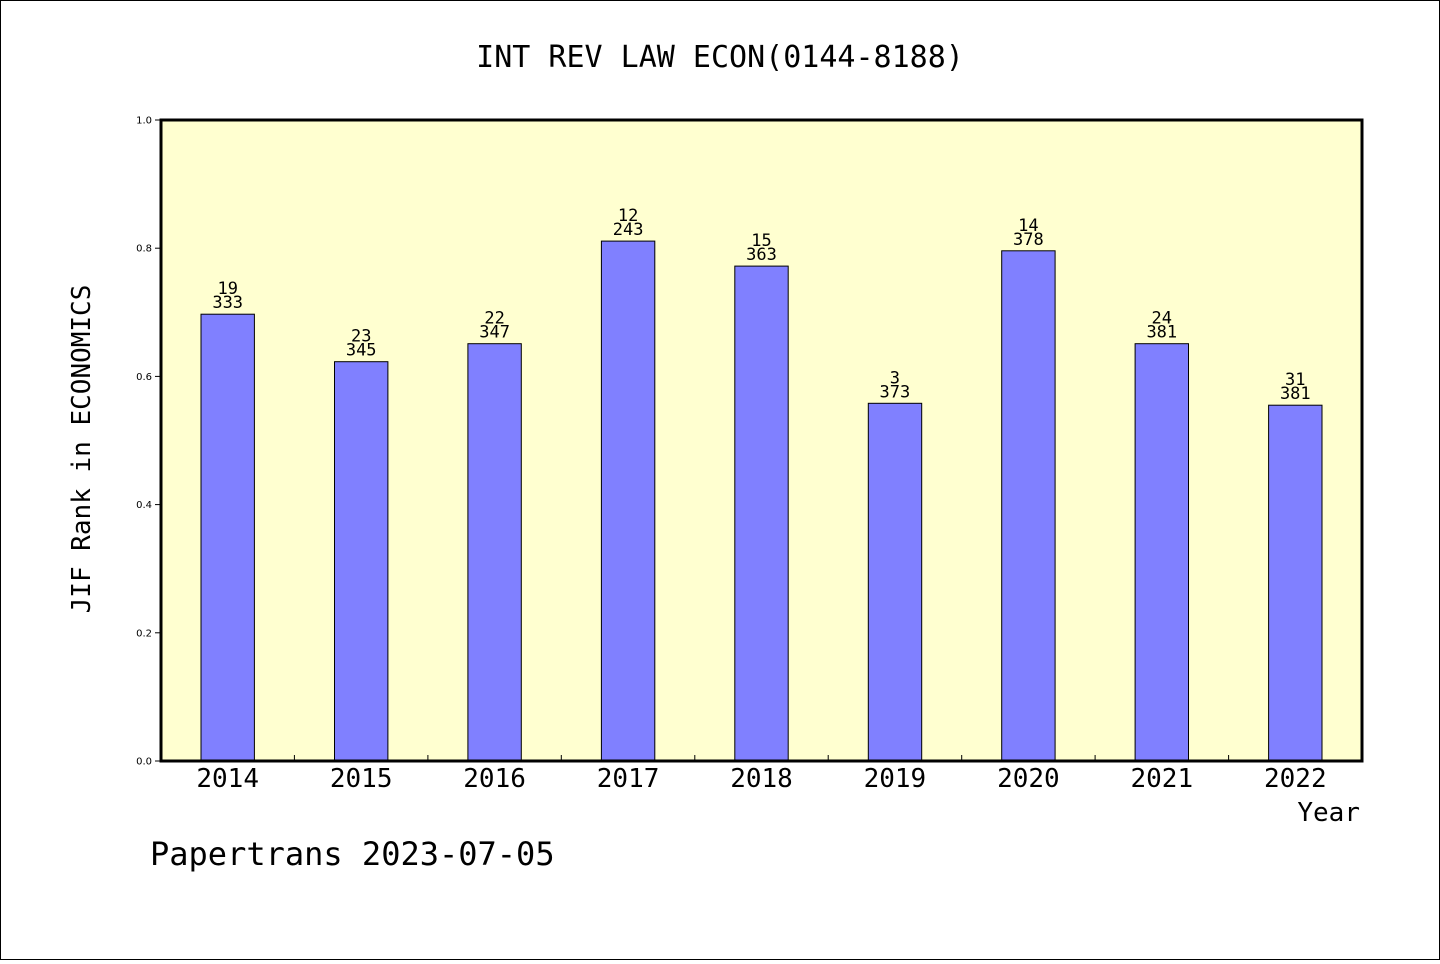  I want to click on x-tick-label-2016: 2016, so click(494, 779).